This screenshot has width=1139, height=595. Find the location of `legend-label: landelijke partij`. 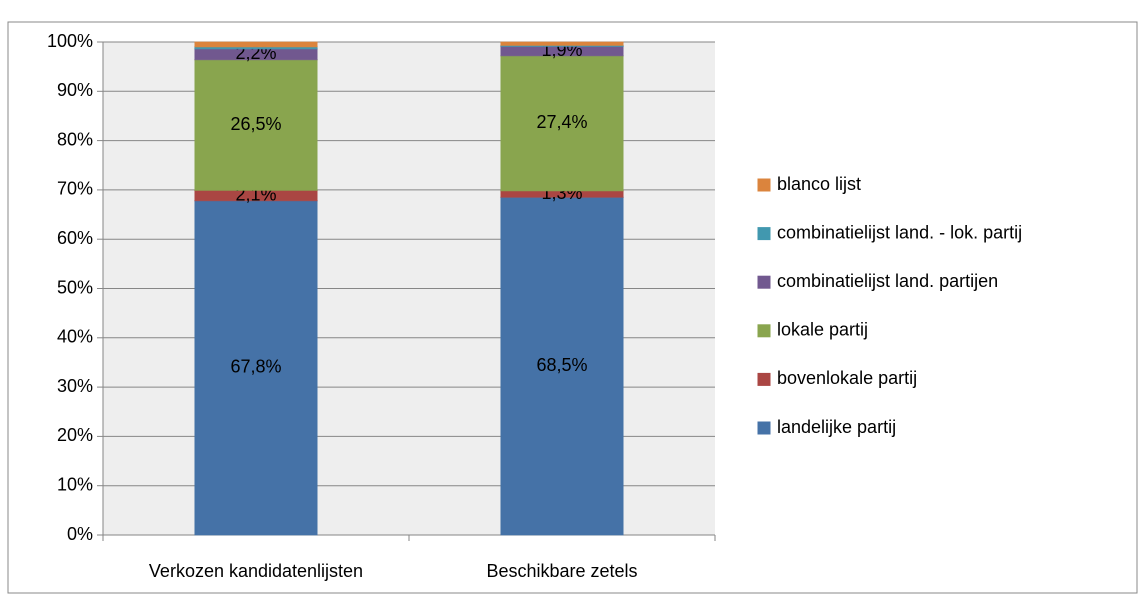

legend-label: landelijke partij is located at coordinates (836, 427).